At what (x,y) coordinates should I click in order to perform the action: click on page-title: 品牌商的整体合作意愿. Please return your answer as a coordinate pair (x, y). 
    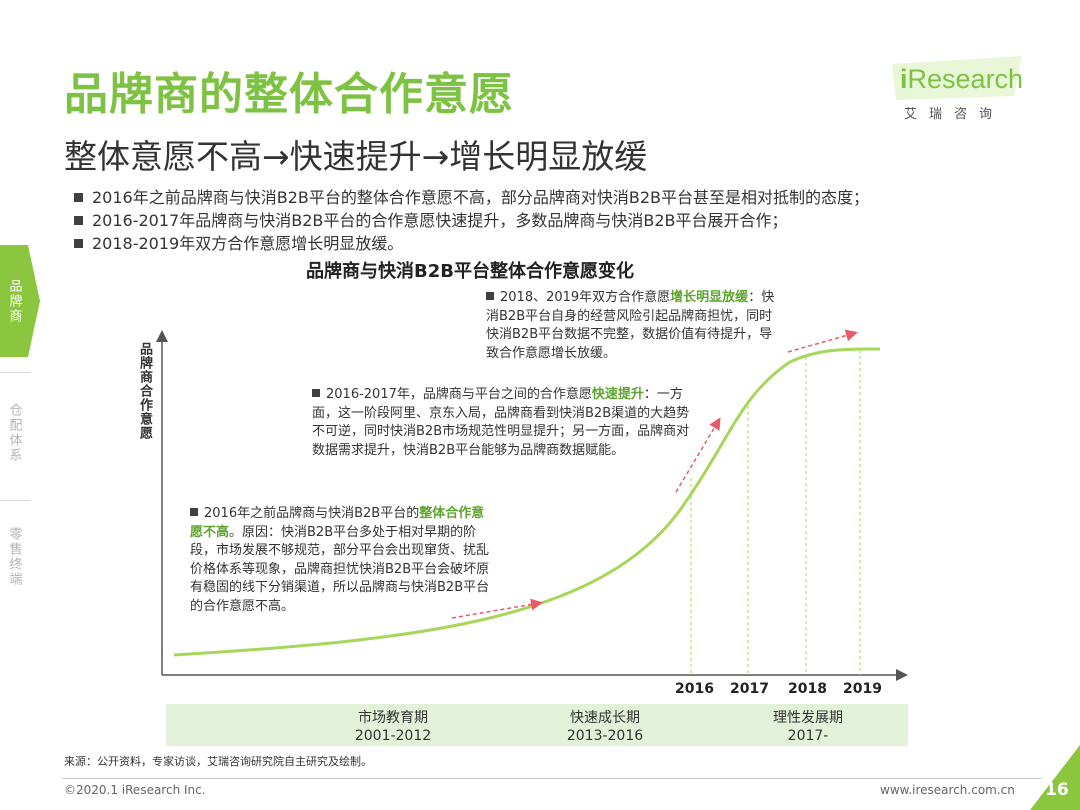
    Looking at the image, I should click on (289, 94).